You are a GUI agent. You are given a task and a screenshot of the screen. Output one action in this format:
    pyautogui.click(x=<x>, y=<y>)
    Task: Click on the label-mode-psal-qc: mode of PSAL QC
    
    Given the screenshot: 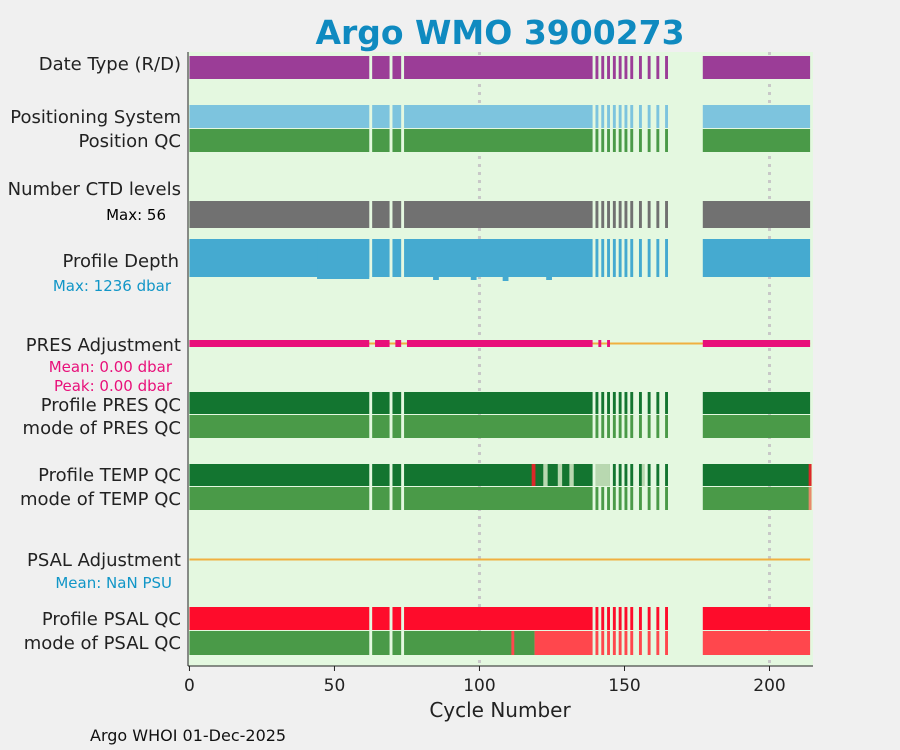 What is the action you would take?
    pyautogui.click(x=102, y=643)
    